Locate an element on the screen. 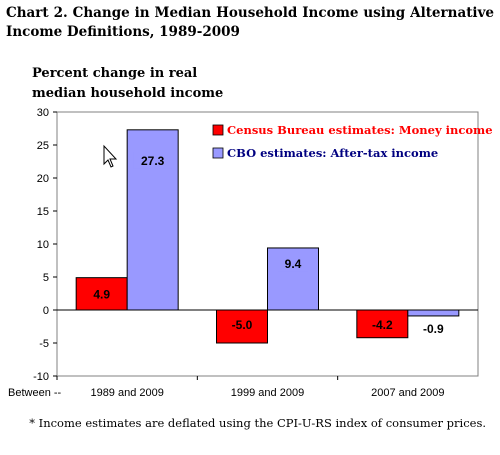 The width and height of the screenshot is (500, 455). y-tick-label: 5 is located at coordinates (46, 278).